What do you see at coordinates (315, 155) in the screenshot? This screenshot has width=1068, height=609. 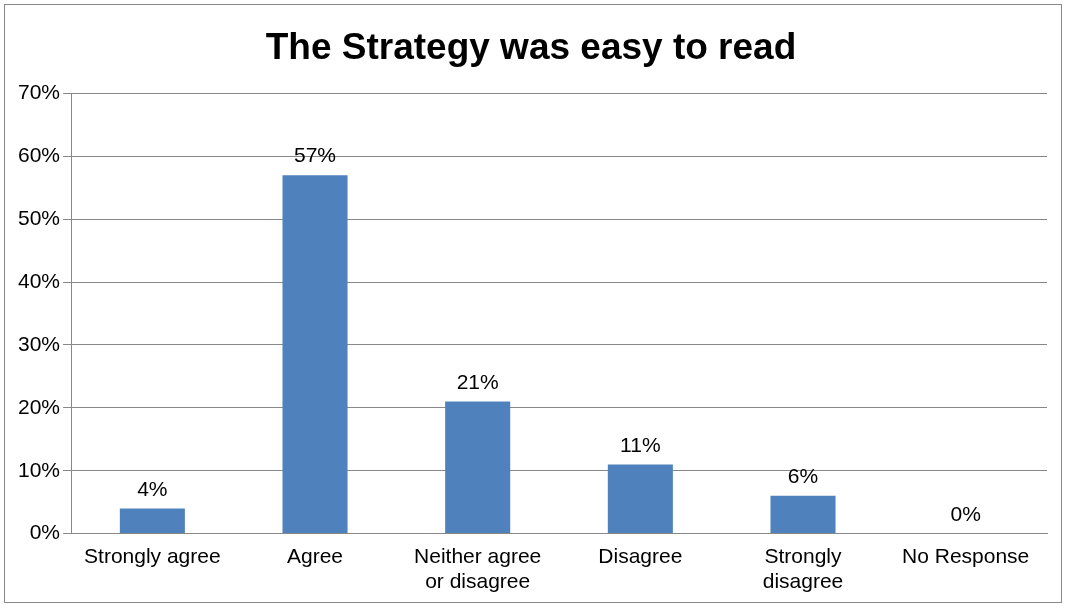 I see `data-label: 57%` at bounding box center [315, 155].